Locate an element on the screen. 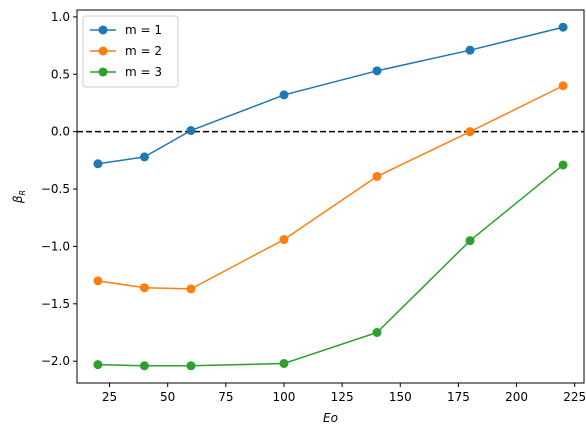 This screenshot has width=586, height=441. x-tick-label: 25 is located at coordinates (109, 397).